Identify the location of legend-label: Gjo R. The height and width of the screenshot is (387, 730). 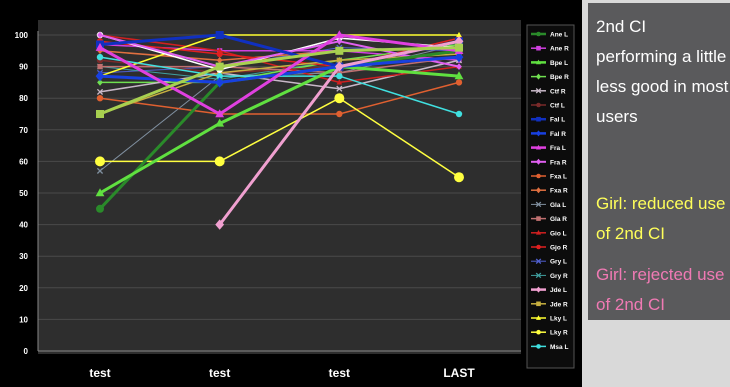
(559, 248).